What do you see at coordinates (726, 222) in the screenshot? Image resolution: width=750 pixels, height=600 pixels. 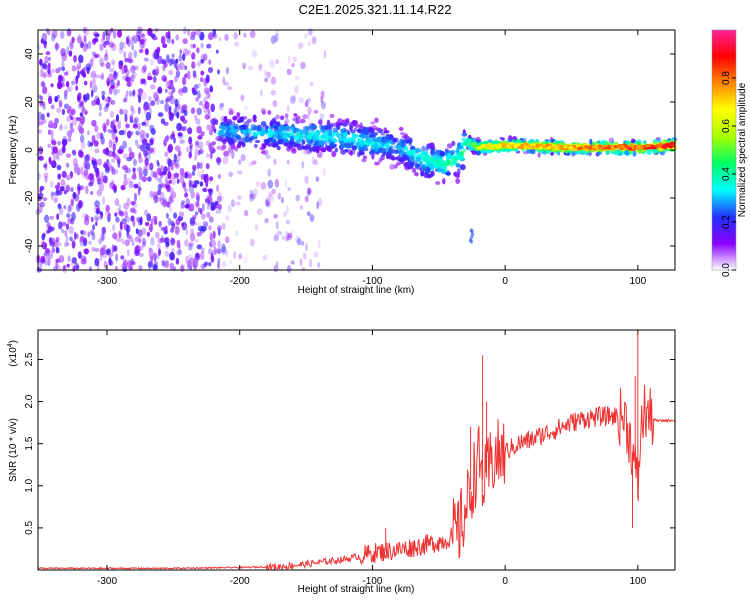 I see `colorbar-tick-label: 0.2` at bounding box center [726, 222].